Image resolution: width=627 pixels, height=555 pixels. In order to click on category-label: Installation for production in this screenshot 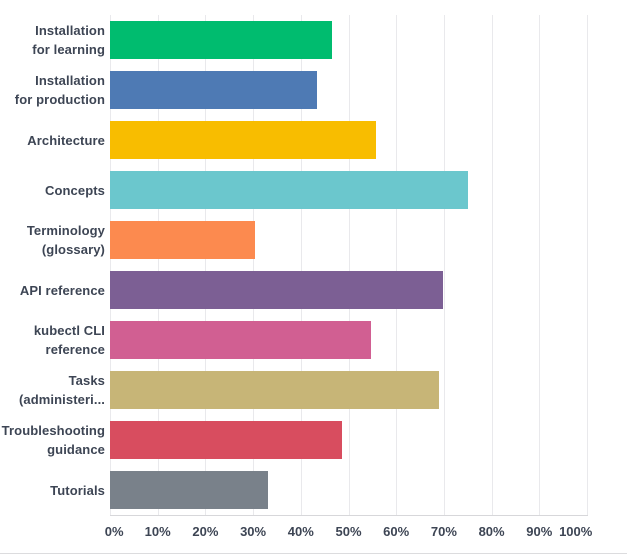, I will do `click(59, 90)`.